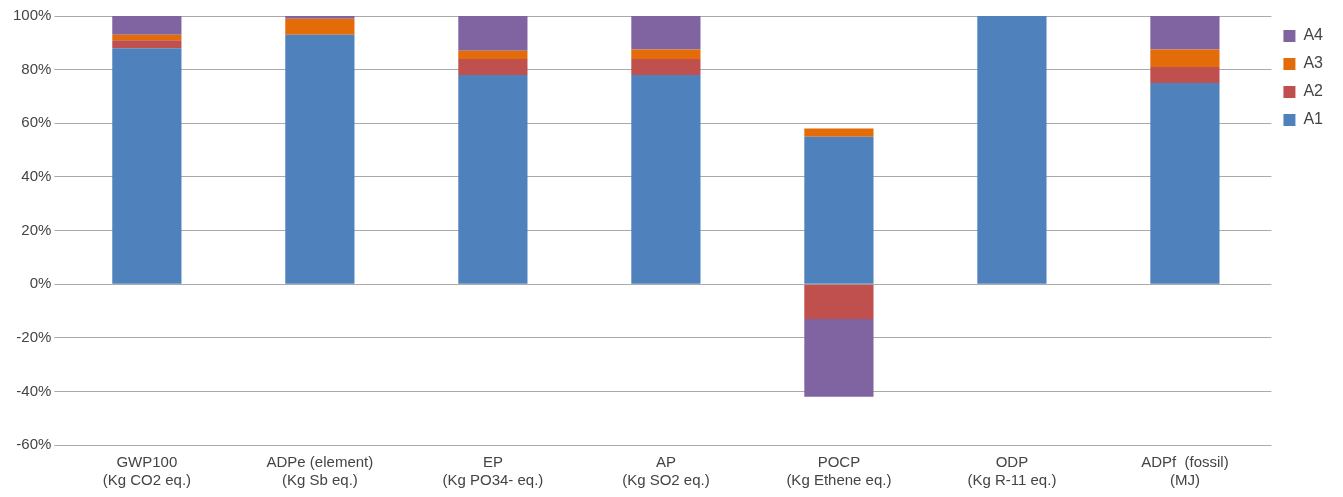  I want to click on legend-label: A3, so click(1313, 63).